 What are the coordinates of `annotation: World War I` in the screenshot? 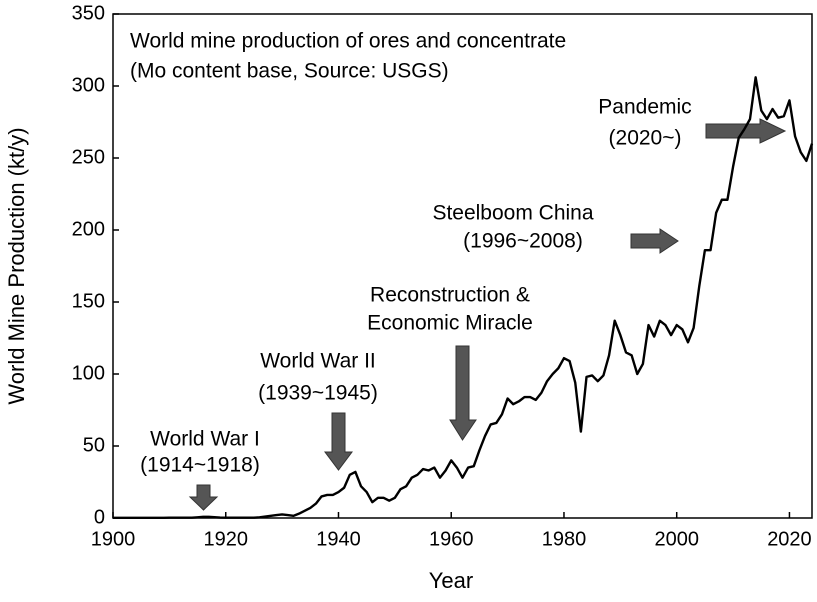 It's located at (205, 439).